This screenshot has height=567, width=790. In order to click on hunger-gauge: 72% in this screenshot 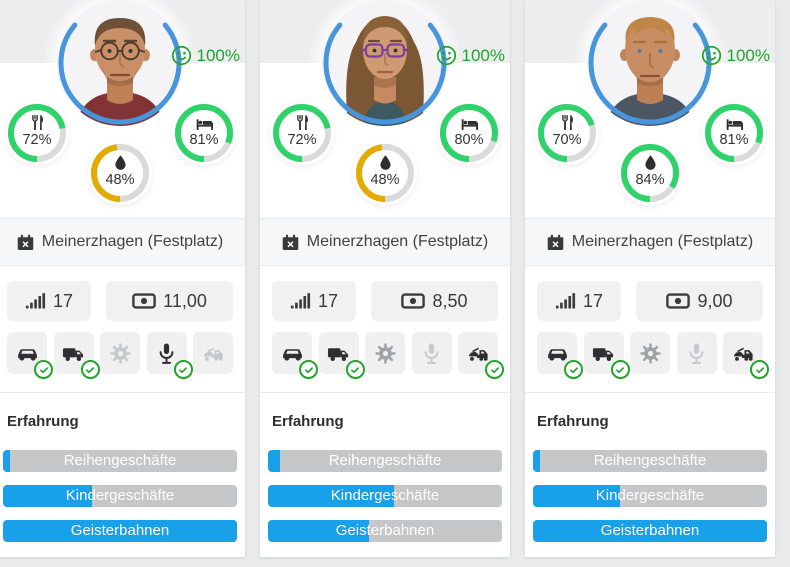, I will do `click(37, 133)`.